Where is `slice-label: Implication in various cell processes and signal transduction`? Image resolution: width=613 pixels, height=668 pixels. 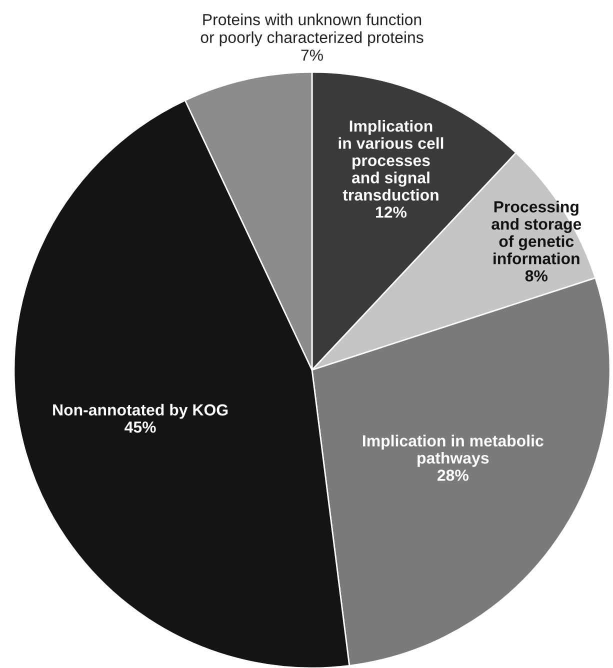
slice-label: Implication in various cell processes and signal transduction is located at coordinates (391, 160).